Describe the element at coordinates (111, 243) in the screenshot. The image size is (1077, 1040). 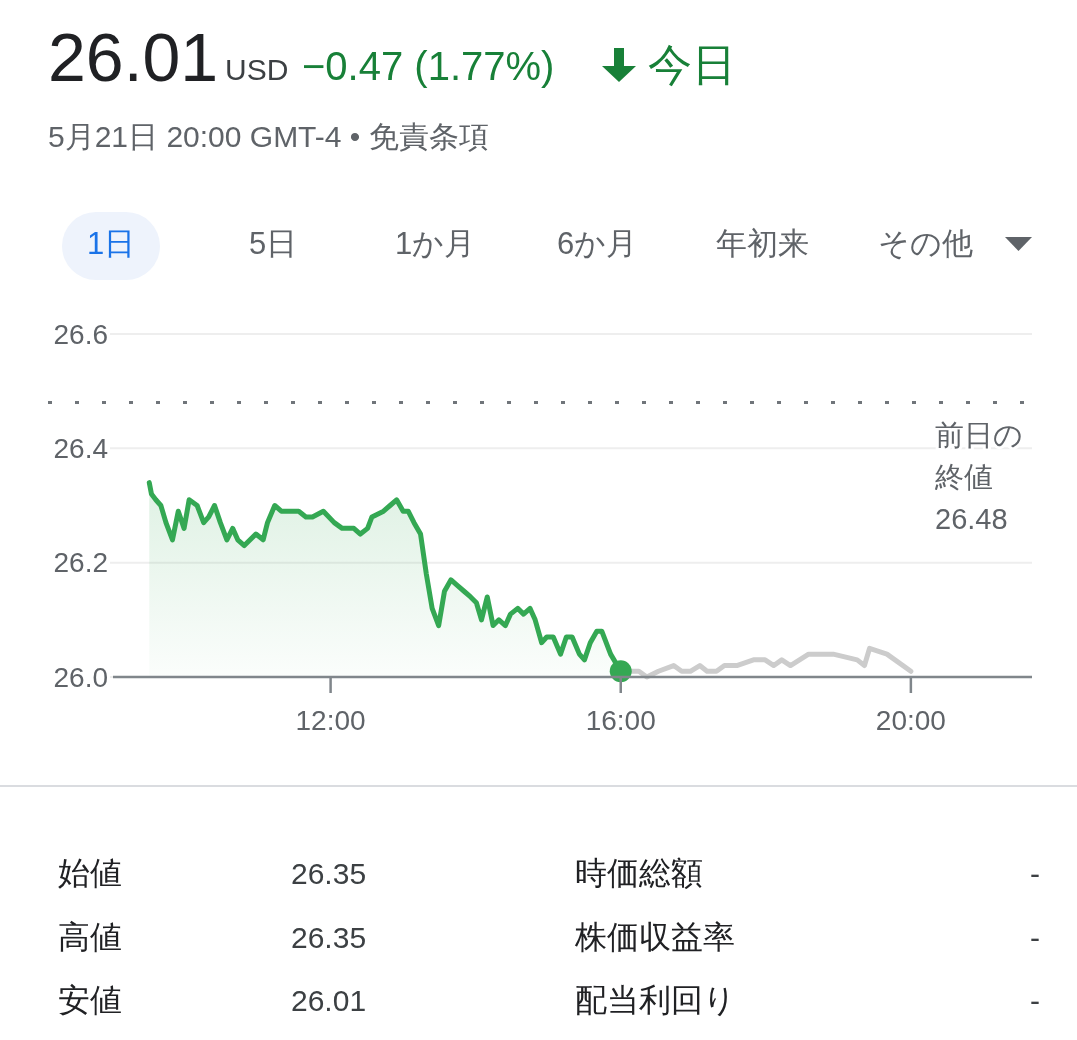
I see `text: 1日` at that location.